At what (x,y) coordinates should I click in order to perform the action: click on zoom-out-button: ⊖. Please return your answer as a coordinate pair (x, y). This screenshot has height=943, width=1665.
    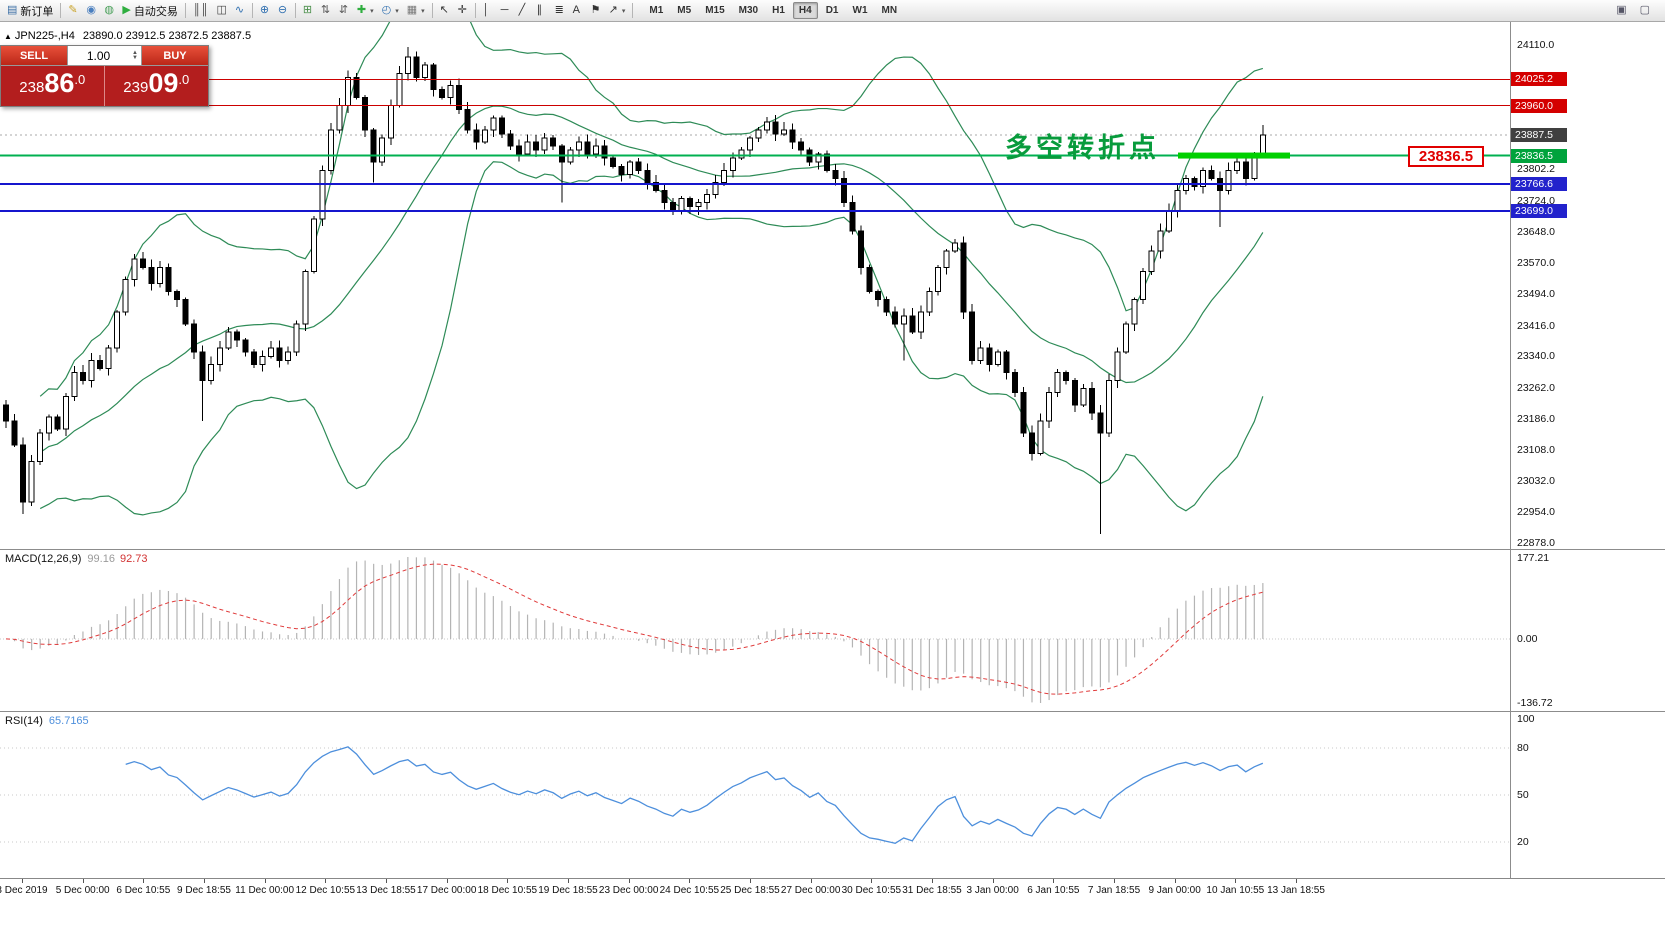
    Looking at the image, I should click on (283, 11).